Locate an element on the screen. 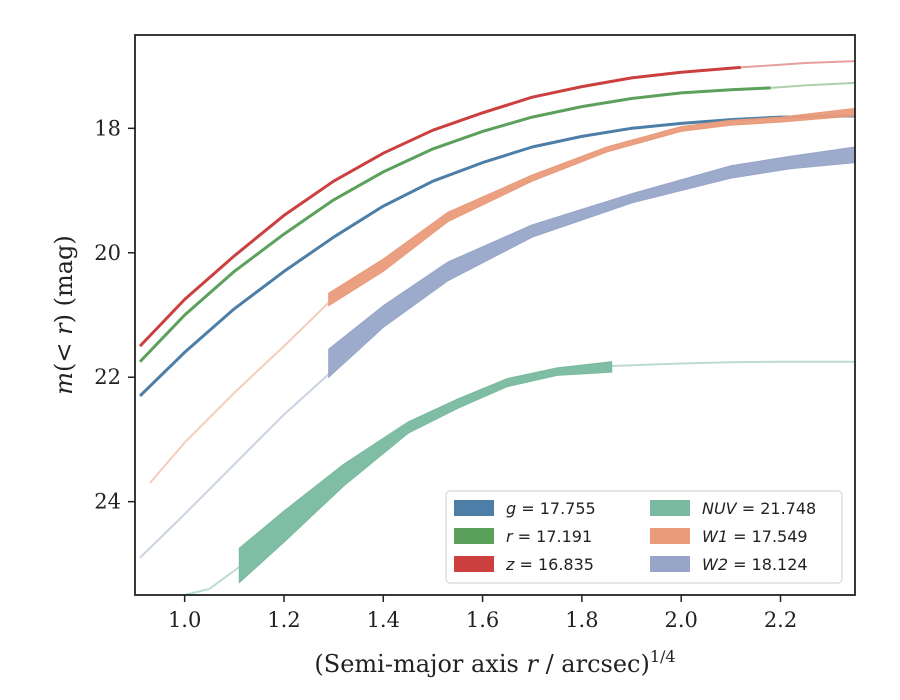 This screenshot has width=900, height=700. y-tick-label: 22 is located at coordinates (107, 377).